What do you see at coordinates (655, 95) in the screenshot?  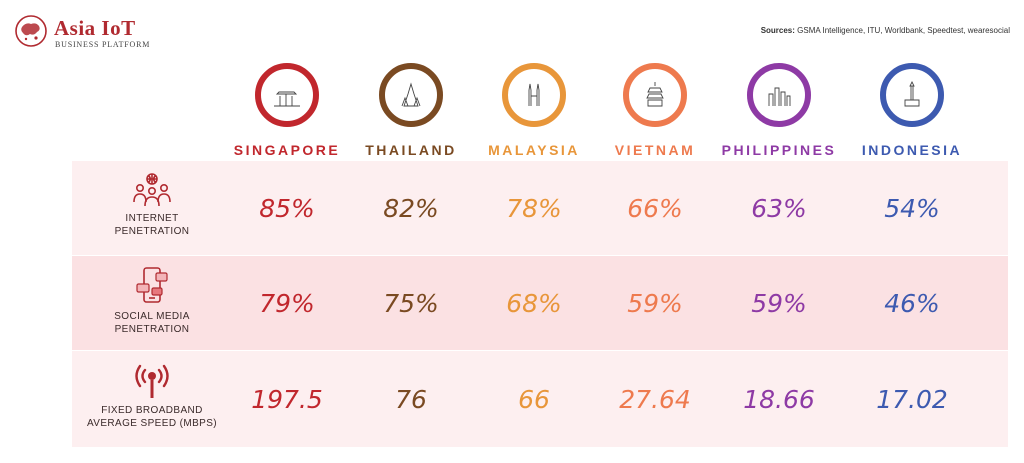 I see `pagoda-icon` at bounding box center [655, 95].